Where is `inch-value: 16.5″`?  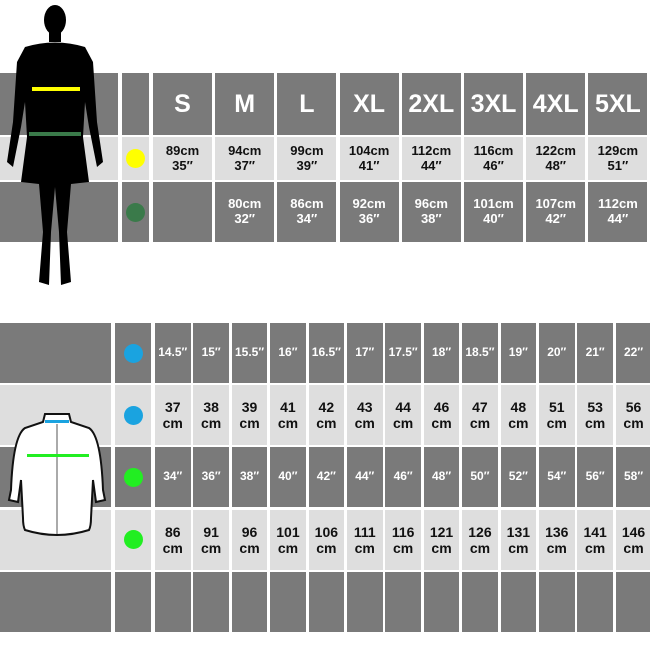
inch-value: 16.5″ is located at coordinates (326, 352).